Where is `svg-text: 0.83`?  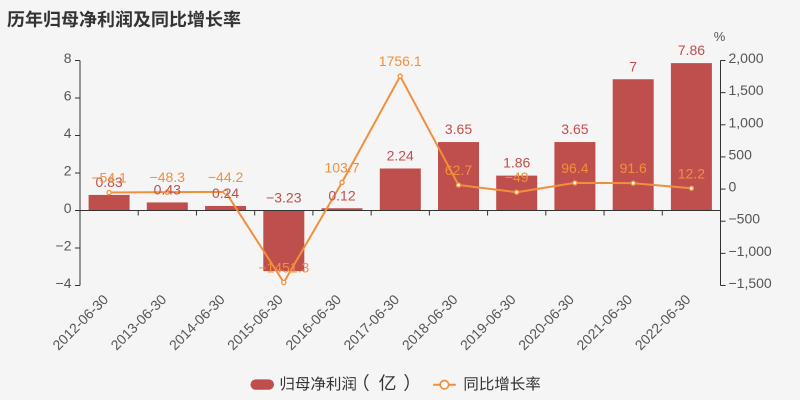
svg-text: 0.83 is located at coordinates (108, 182).